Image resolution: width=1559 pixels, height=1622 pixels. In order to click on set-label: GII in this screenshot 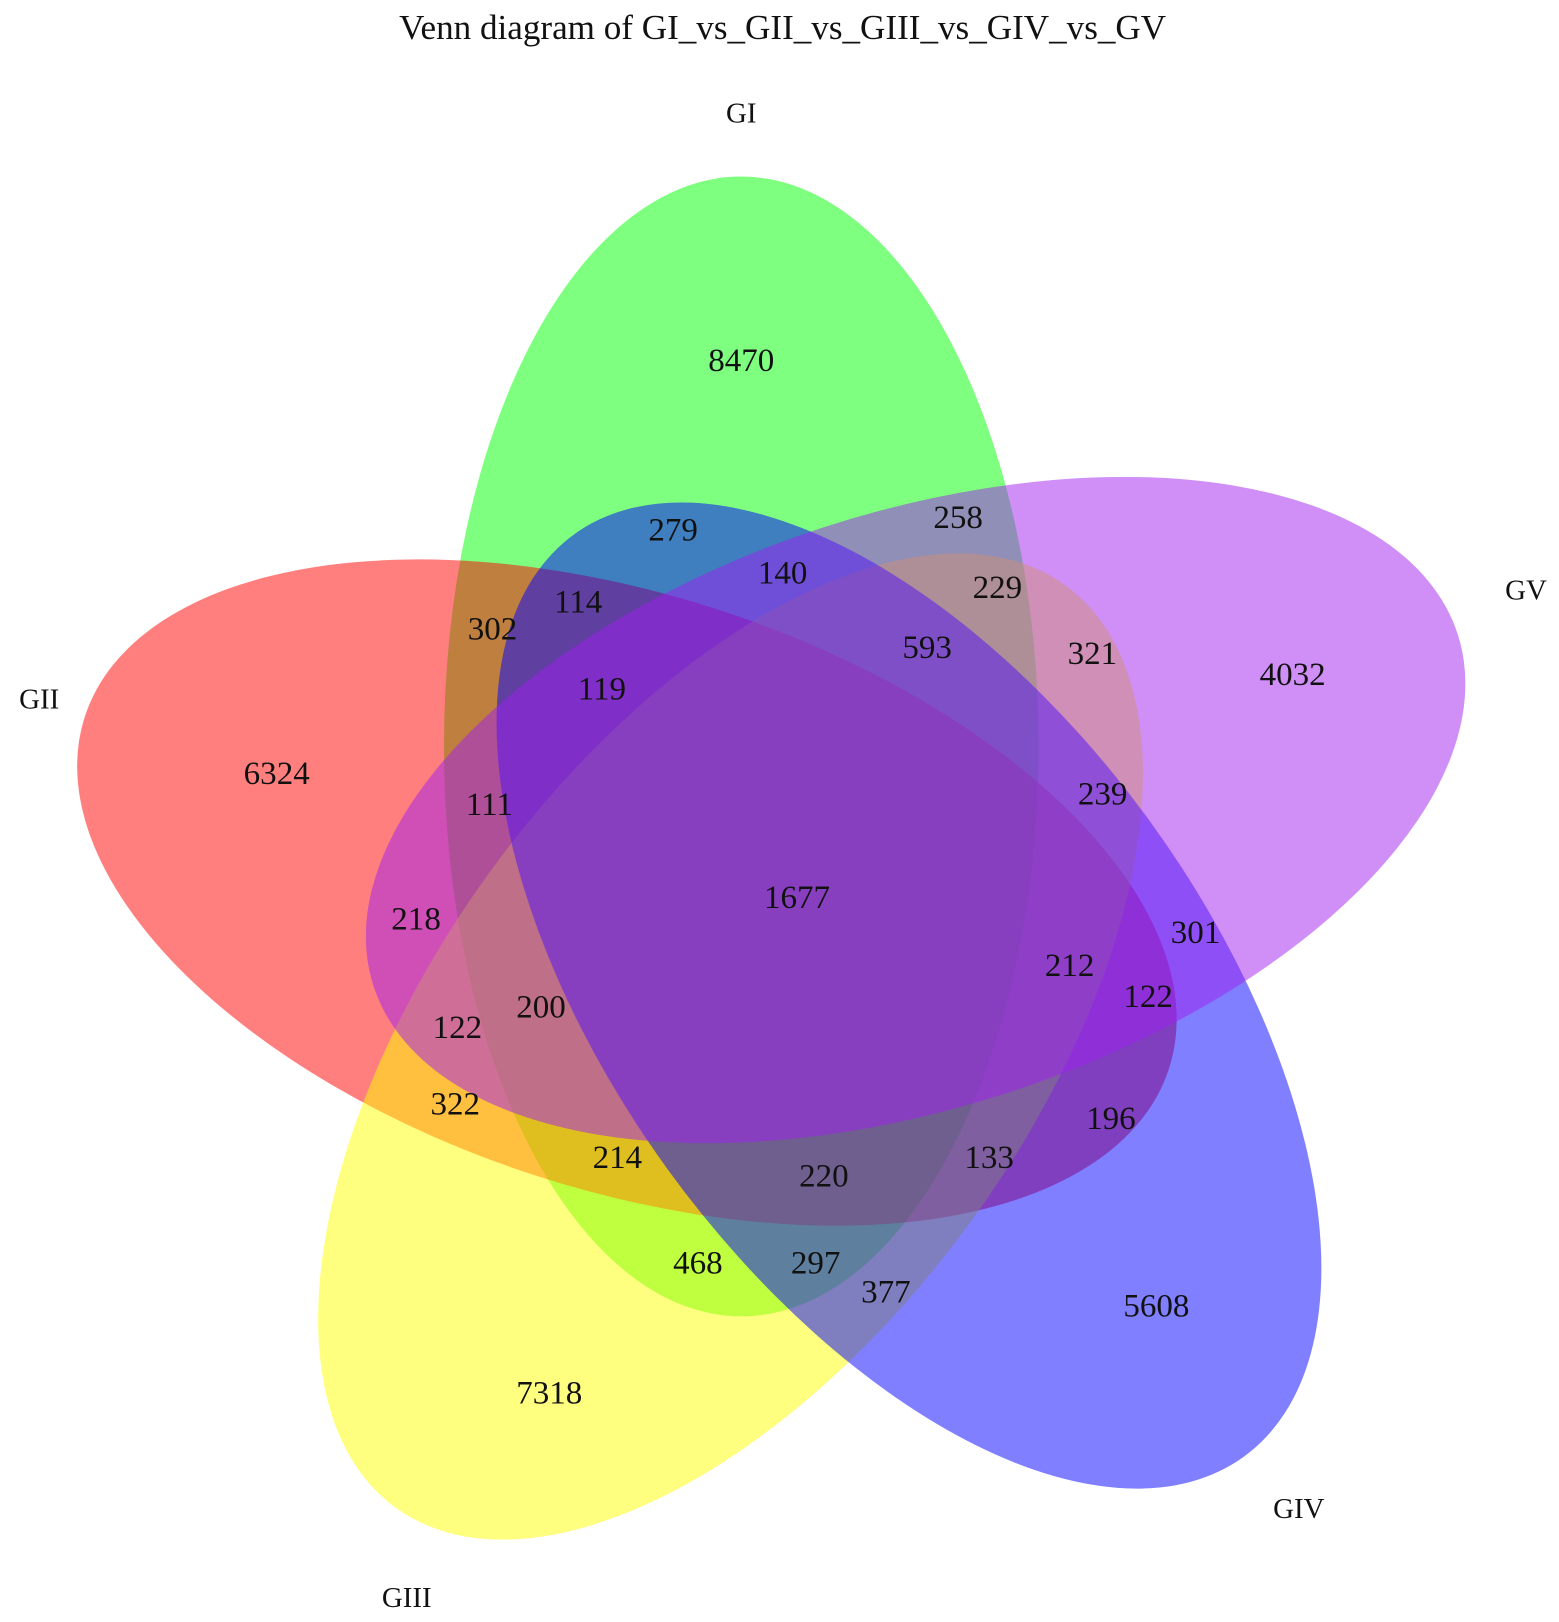, I will do `click(39, 700)`.